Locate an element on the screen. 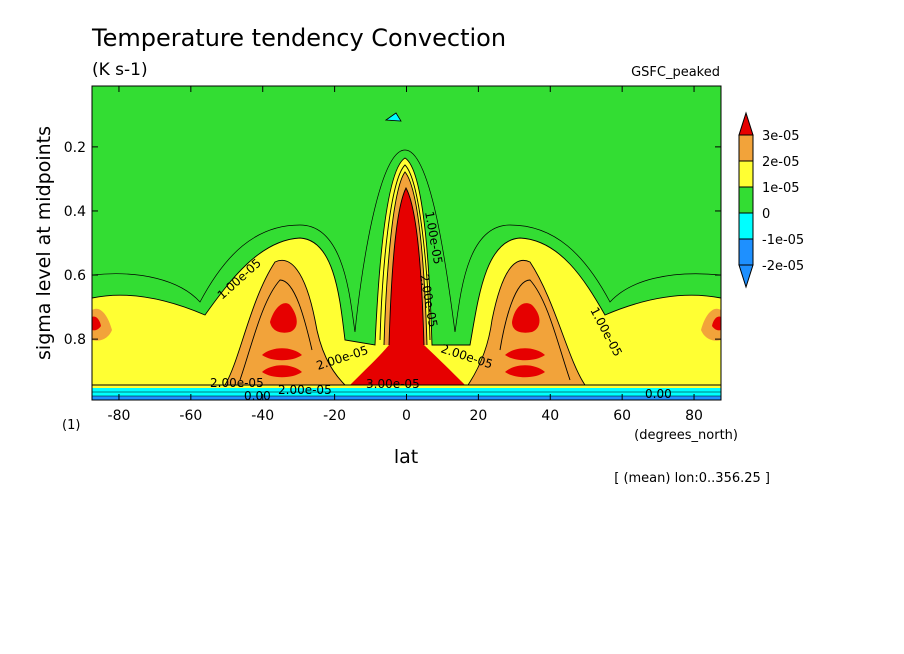 Image resolution: width=904 pixels, height=654 pixels. y-tick-label: 0.4 is located at coordinates (75, 212).